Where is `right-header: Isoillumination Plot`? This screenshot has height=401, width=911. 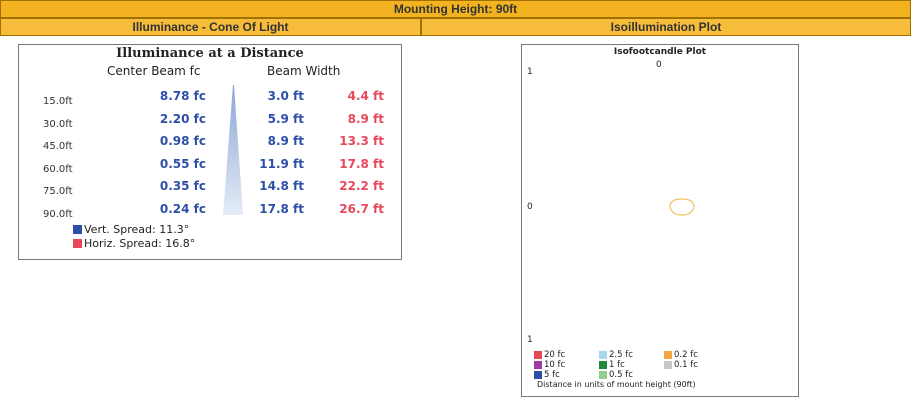
right-header: Isoillumination Plot is located at coordinates (666, 27).